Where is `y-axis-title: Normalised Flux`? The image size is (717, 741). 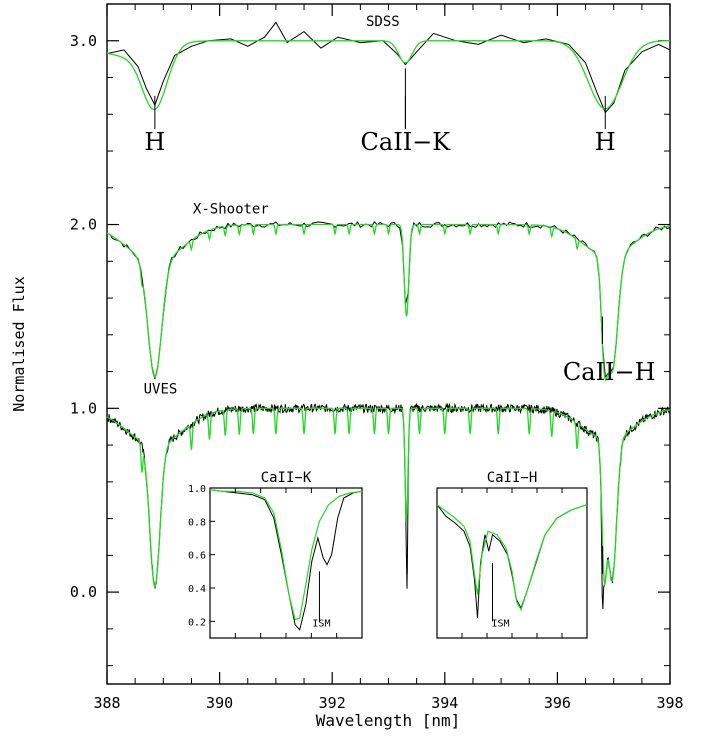
y-axis-title: Normalised Flux is located at coordinates (19, 343).